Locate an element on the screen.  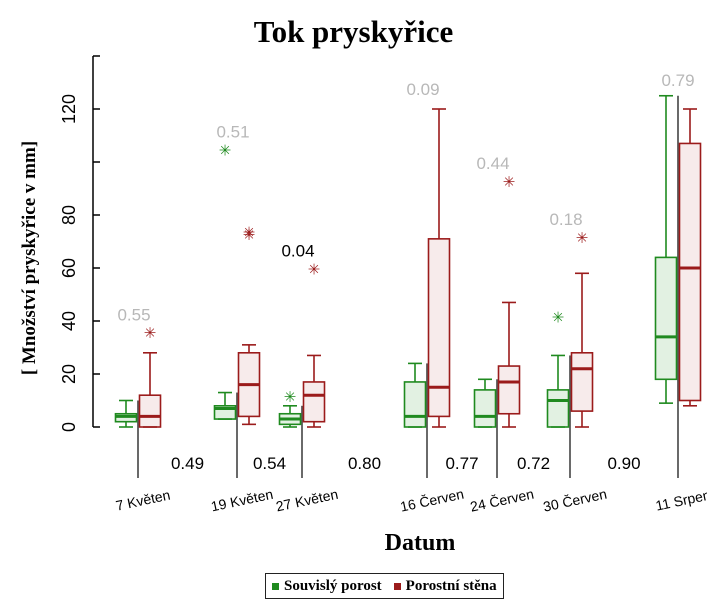
legend-label-series-1: Souvislý porost is located at coordinates (333, 585).